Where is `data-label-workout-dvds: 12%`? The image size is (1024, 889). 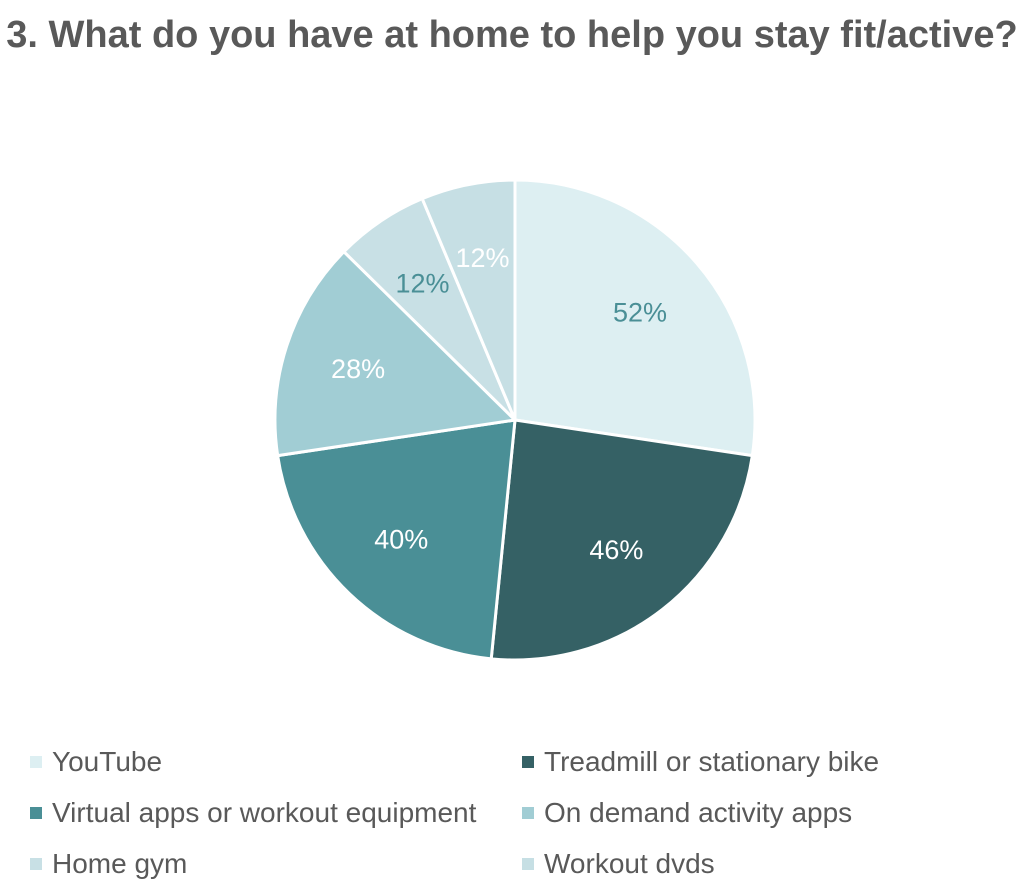 data-label-workout-dvds: 12% is located at coordinates (482, 258).